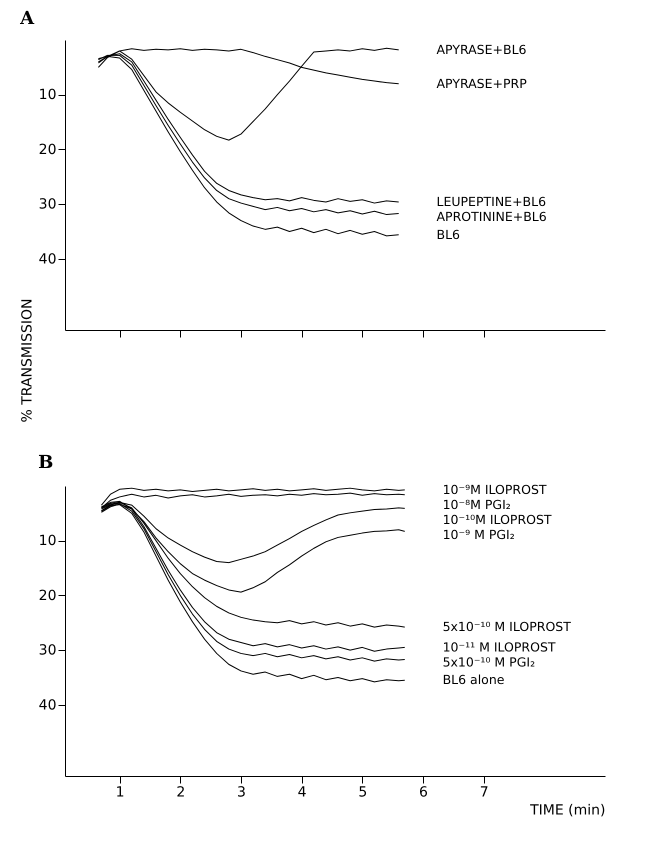  What do you see at coordinates (473, 680) in the screenshot?
I see `text: BL6 alone` at bounding box center [473, 680].